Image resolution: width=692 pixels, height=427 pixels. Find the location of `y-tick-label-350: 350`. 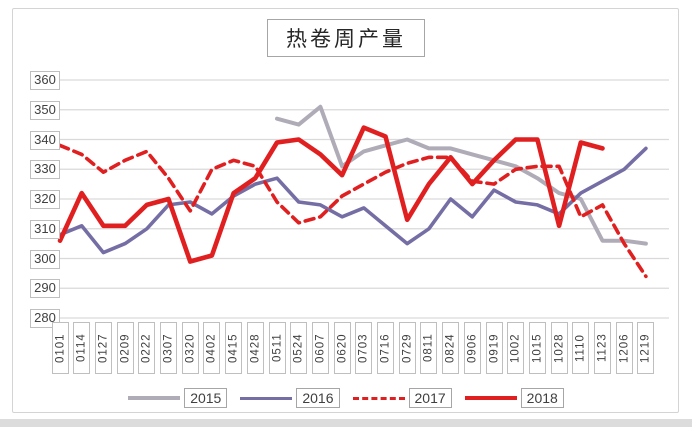

y-tick-label-350: 350 is located at coordinates (45, 110).